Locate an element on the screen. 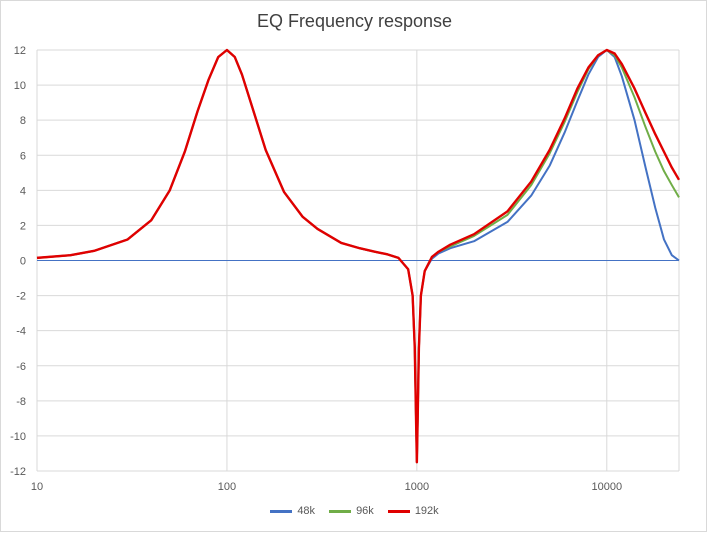  y-tick-label: -10 is located at coordinates (18, 437).